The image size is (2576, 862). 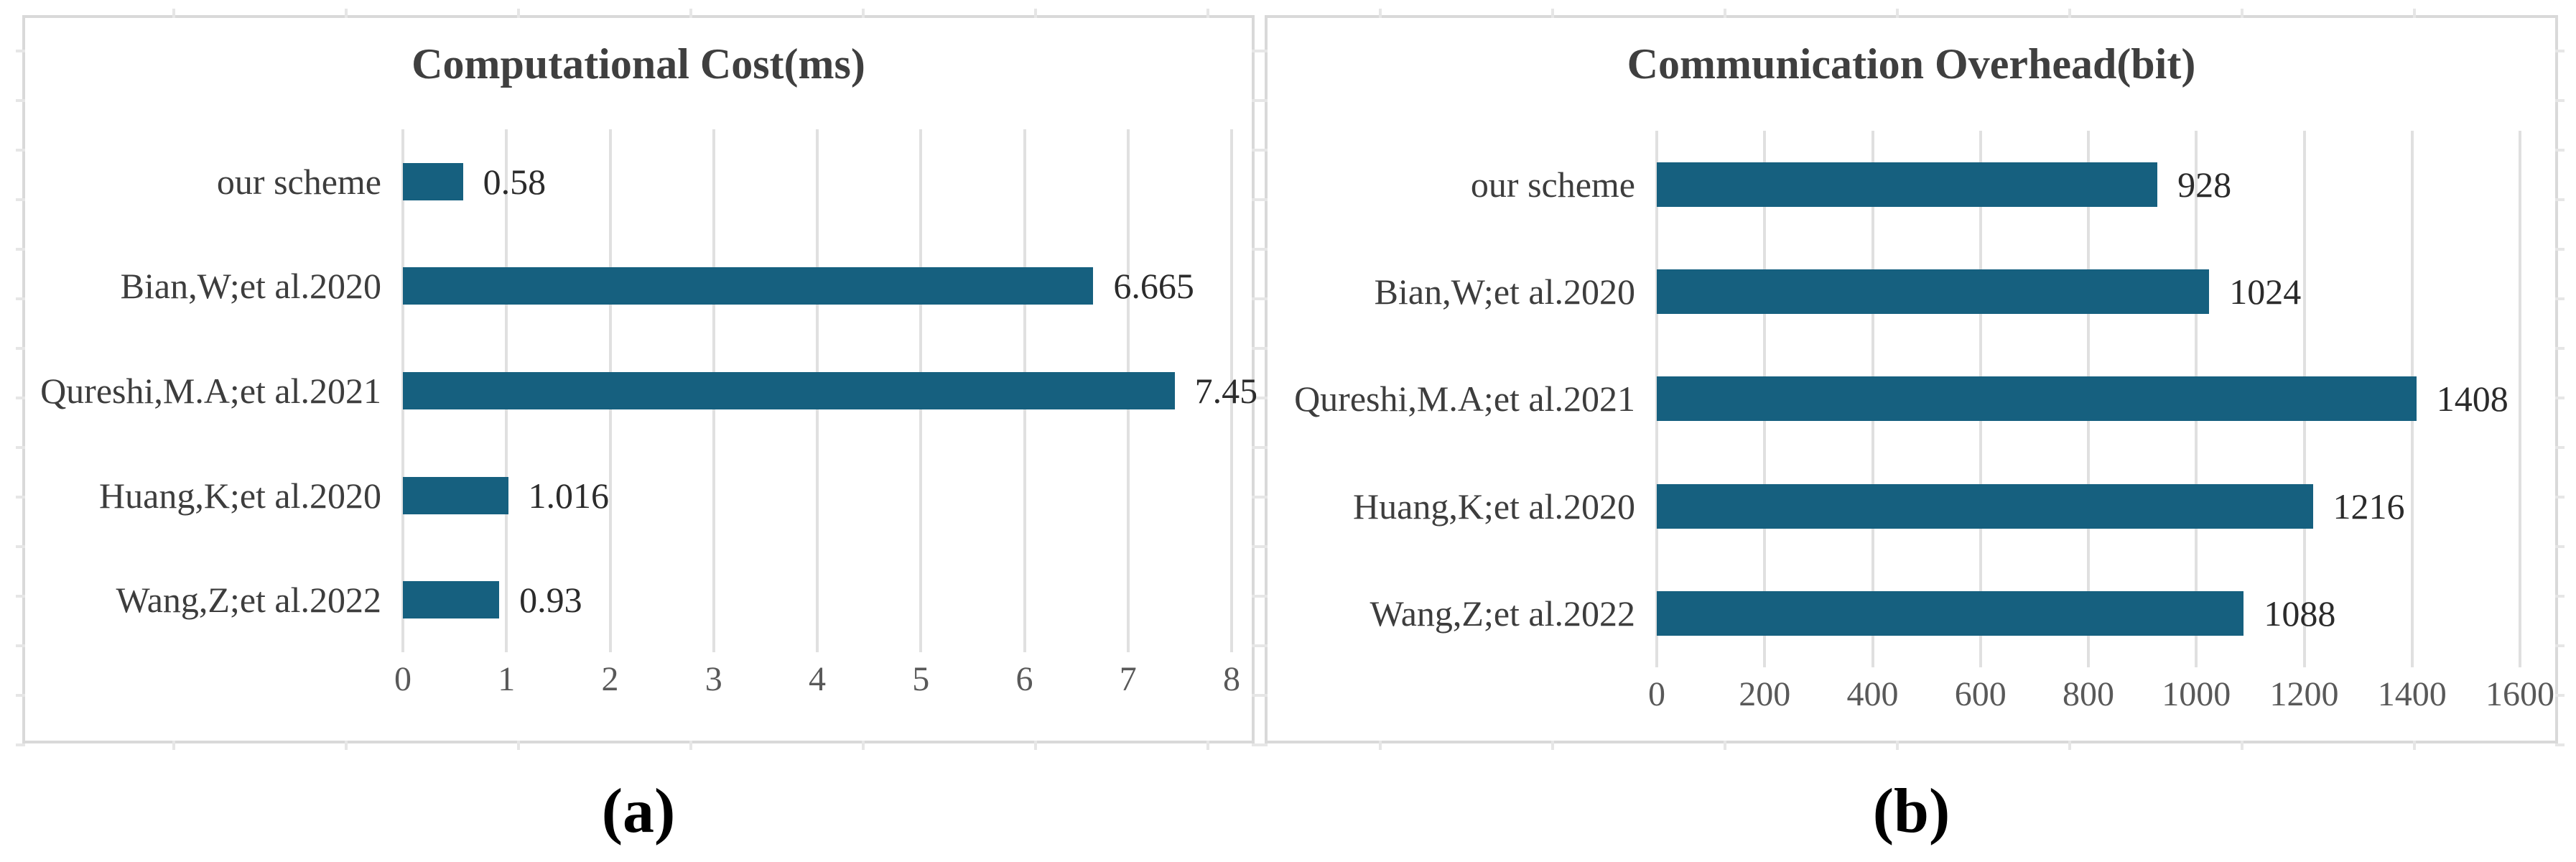 I want to click on bar-row: Bian,W;et al.2020 6.665, so click(x=676, y=287).